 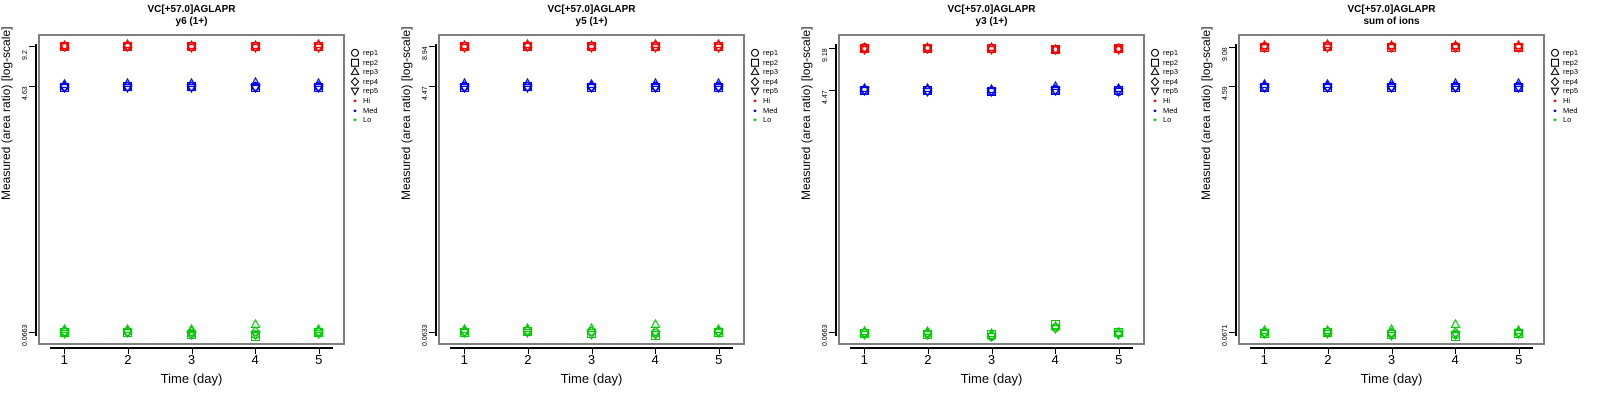 I want to click on y-axis-title: Measured (area ratio) [log-scale], so click(x=806, y=113).